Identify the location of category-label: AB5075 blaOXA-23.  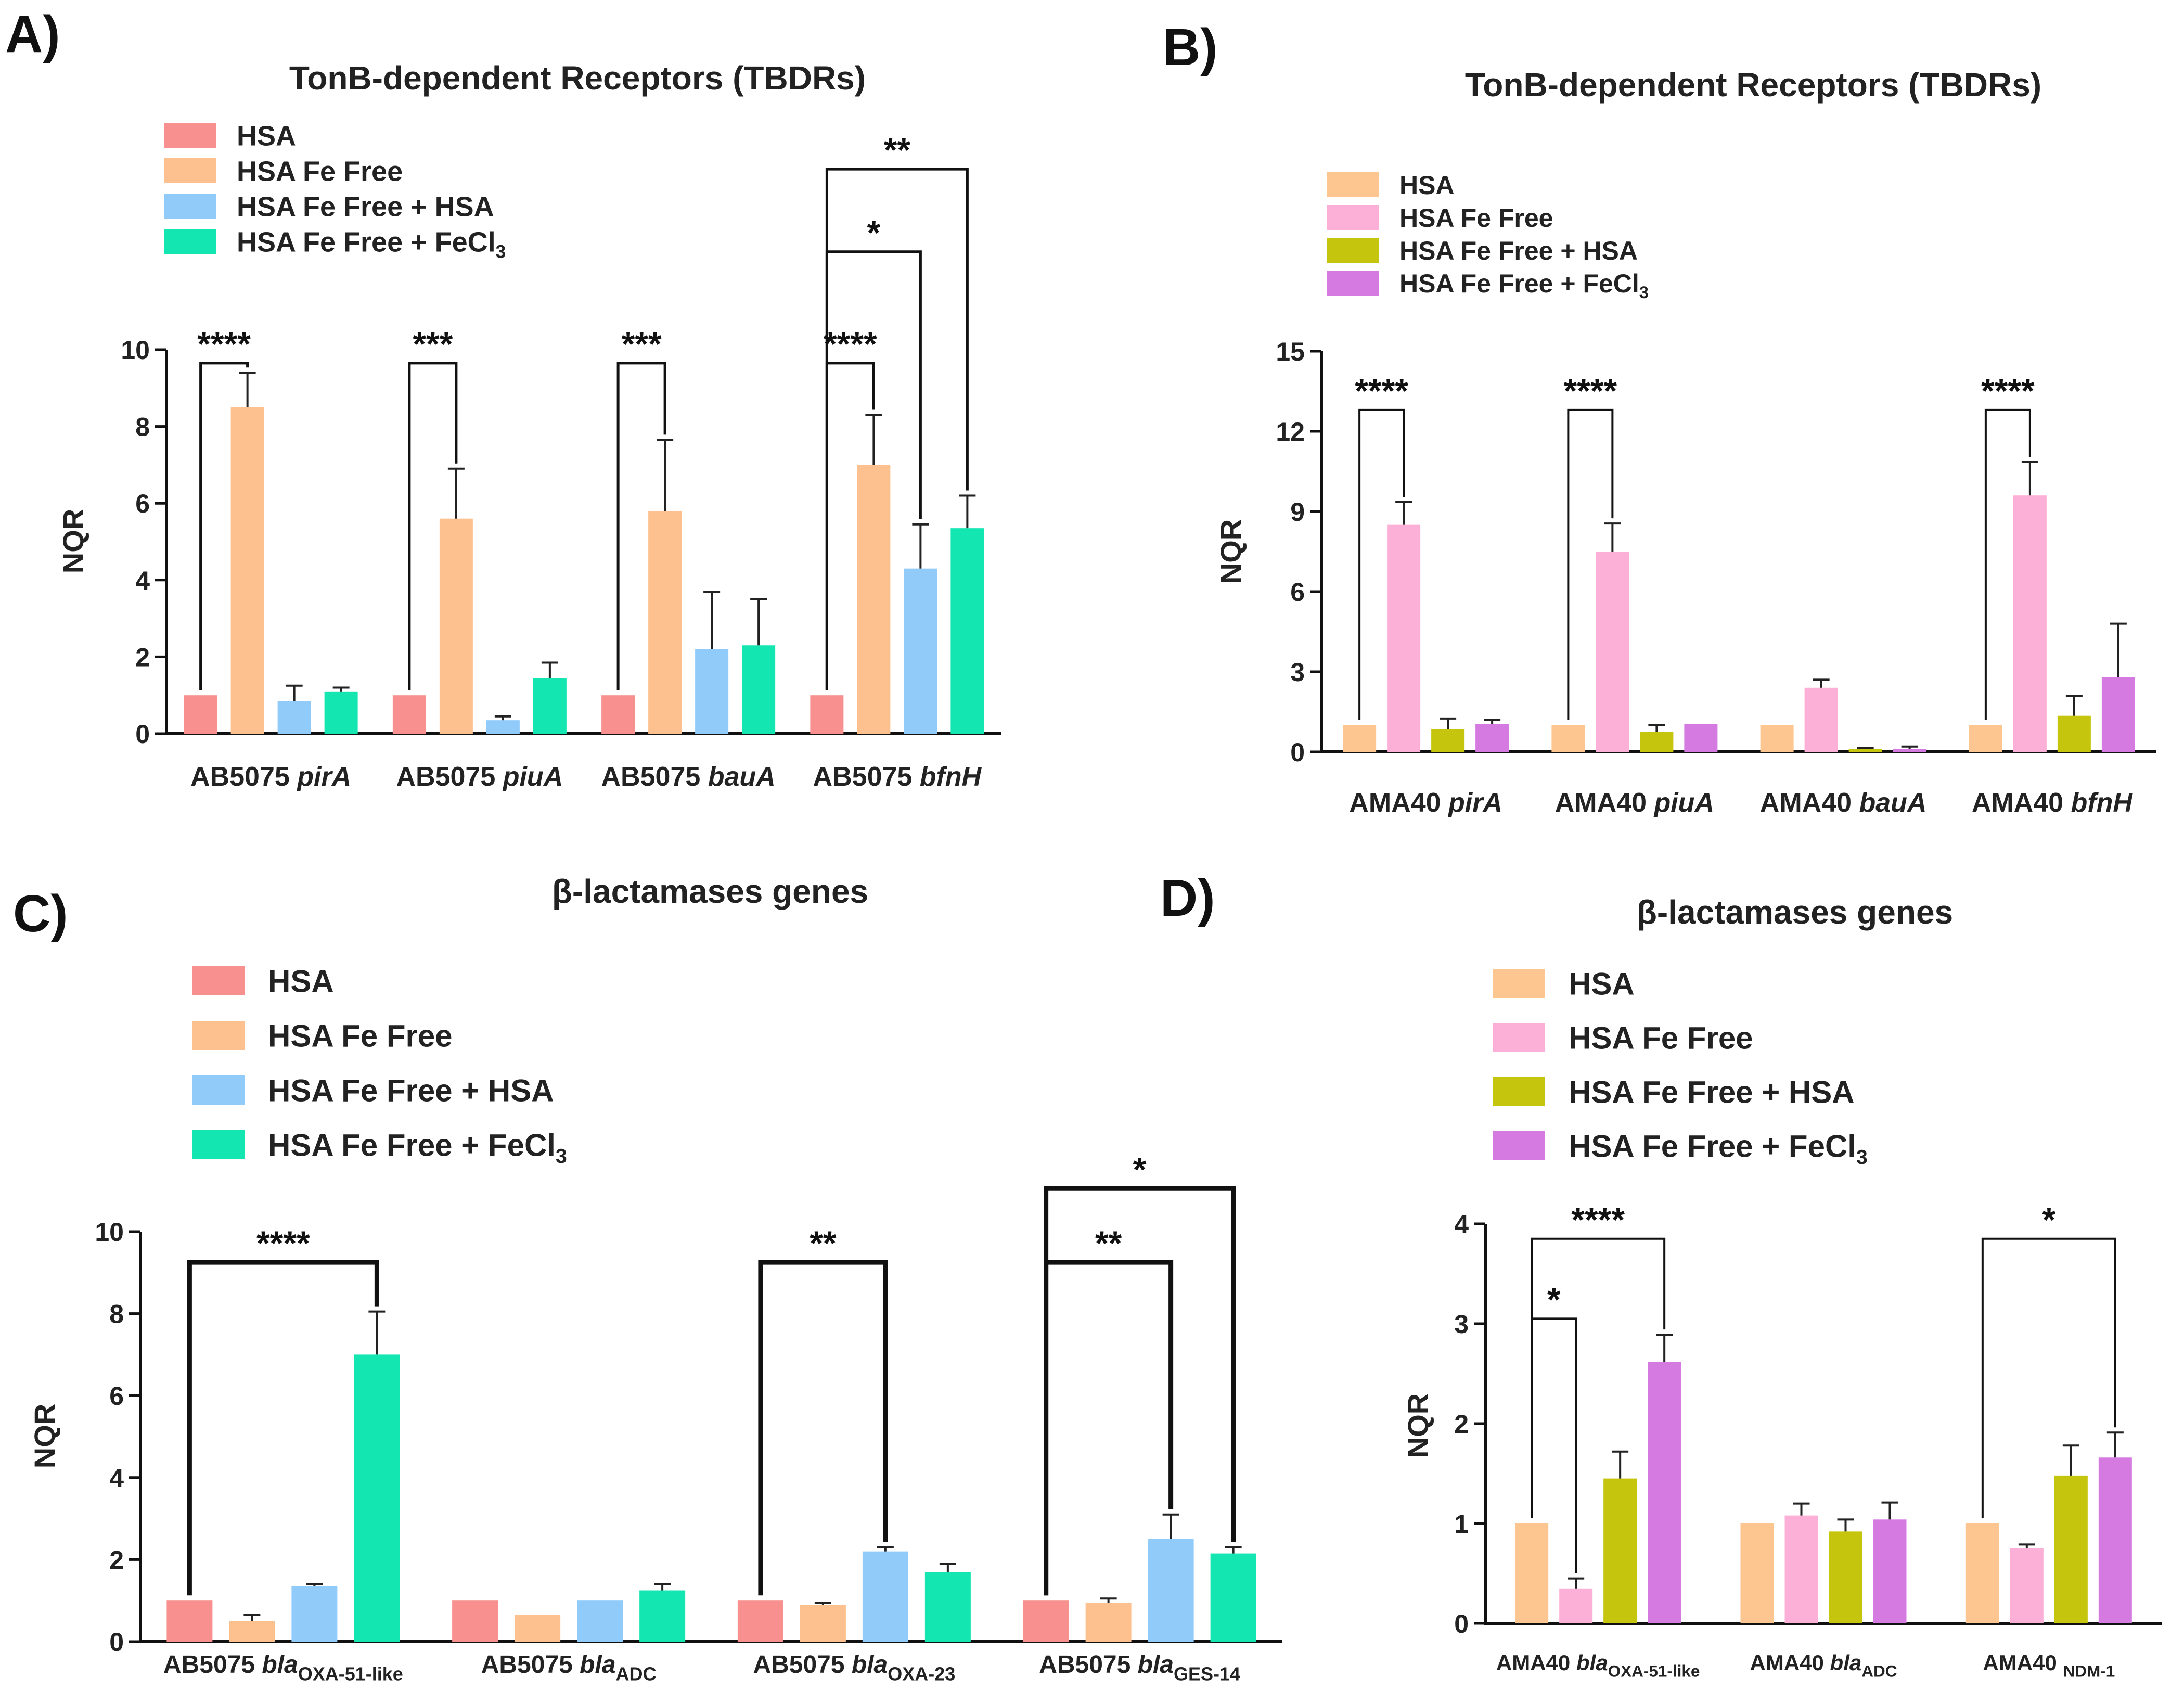
(854, 1667).